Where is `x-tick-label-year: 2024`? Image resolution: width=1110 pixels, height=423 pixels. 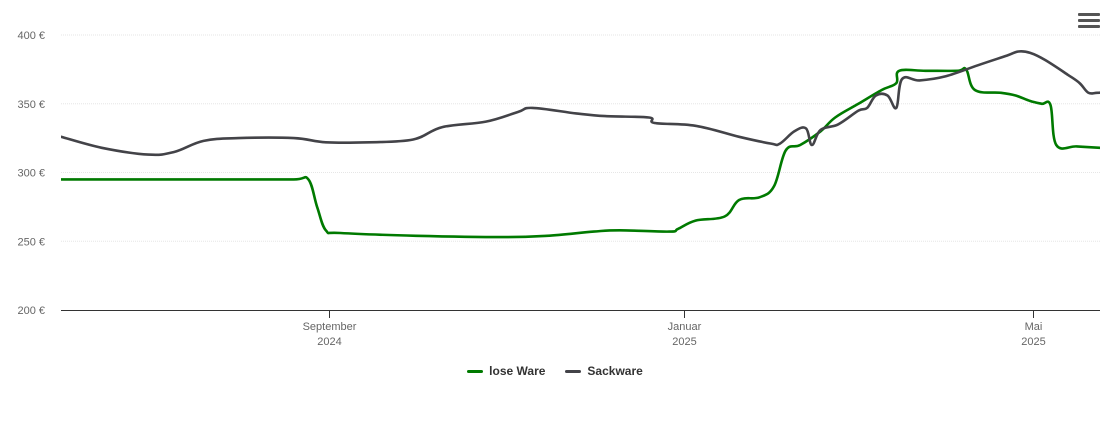 x-tick-label-year: 2024 is located at coordinates (329, 342).